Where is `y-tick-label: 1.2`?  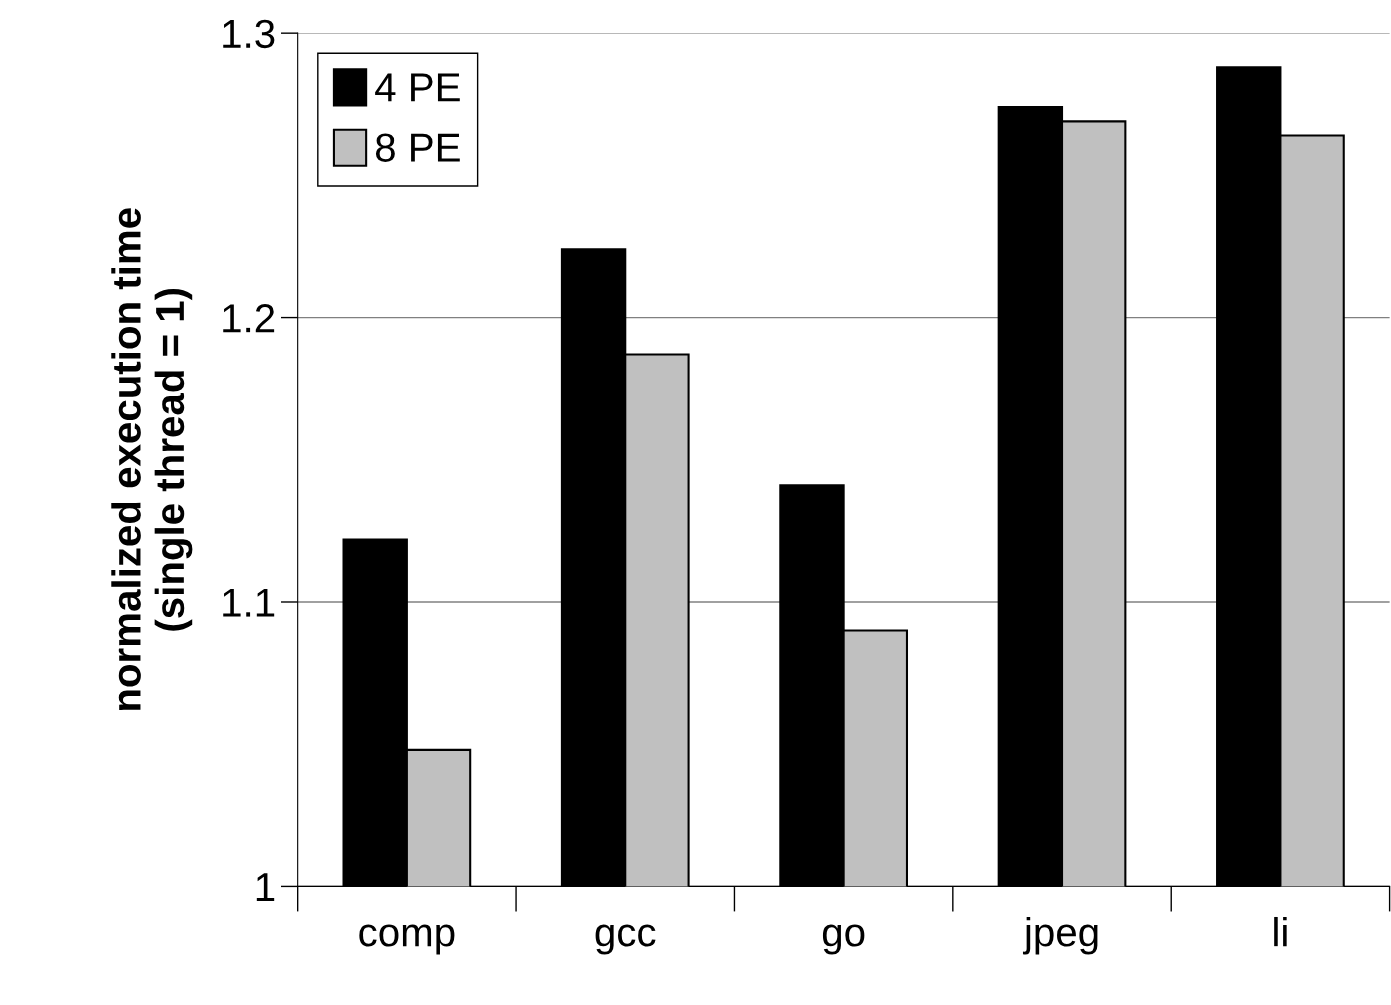
y-tick-label: 1.2 is located at coordinates (249, 318).